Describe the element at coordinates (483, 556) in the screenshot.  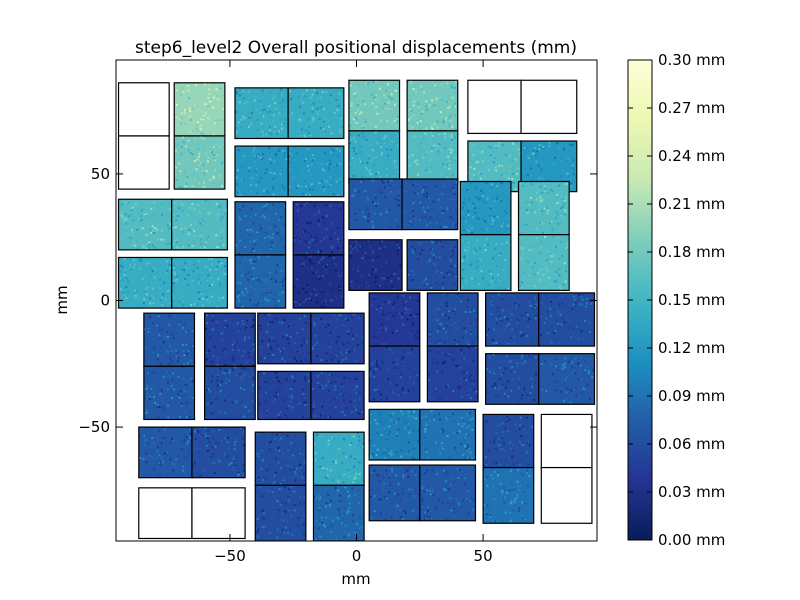
I see `x-tick-label: 50` at that location.